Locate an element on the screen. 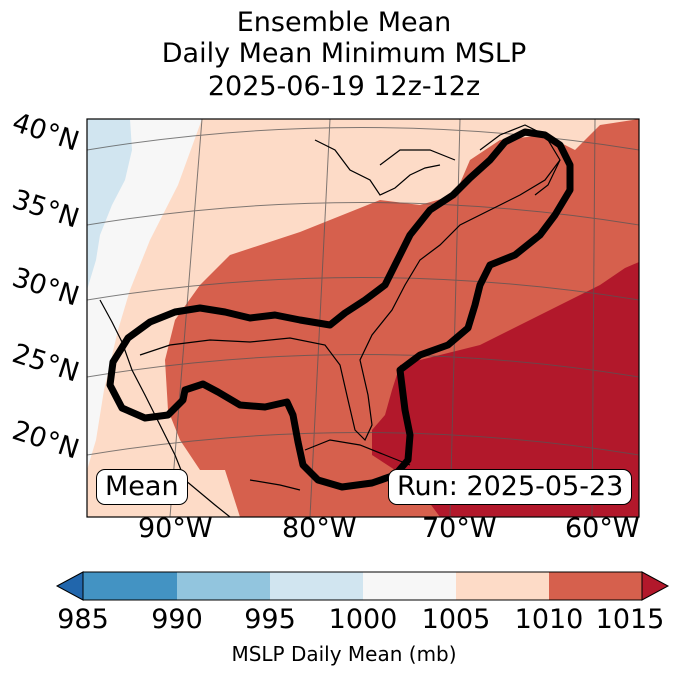 This screenshot has width=688, height=674. title-line-3: 2025-06-19 12z-12z is located at coordinates (344, 86).